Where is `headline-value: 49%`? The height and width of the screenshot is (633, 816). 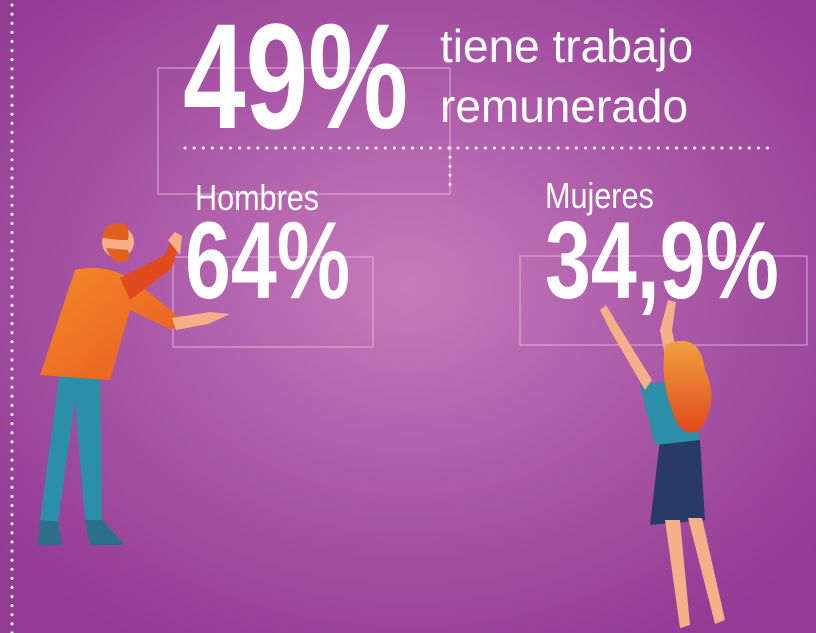 headline-value: 49% is located at coordinates (295, 80).